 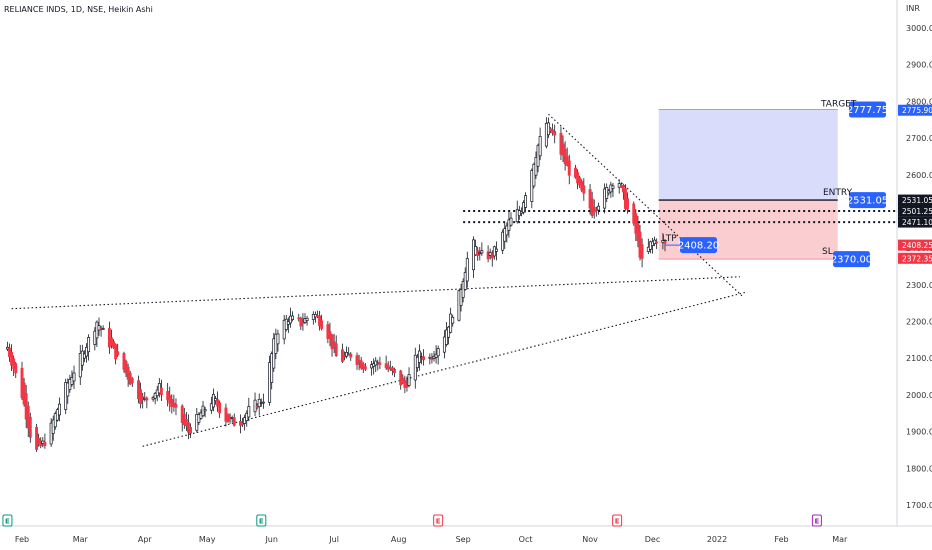 What do you see at coordinates (917, 200) in the screenshot?
I see `price-tag-label: 2531.05` at bounding box center [917, 200].